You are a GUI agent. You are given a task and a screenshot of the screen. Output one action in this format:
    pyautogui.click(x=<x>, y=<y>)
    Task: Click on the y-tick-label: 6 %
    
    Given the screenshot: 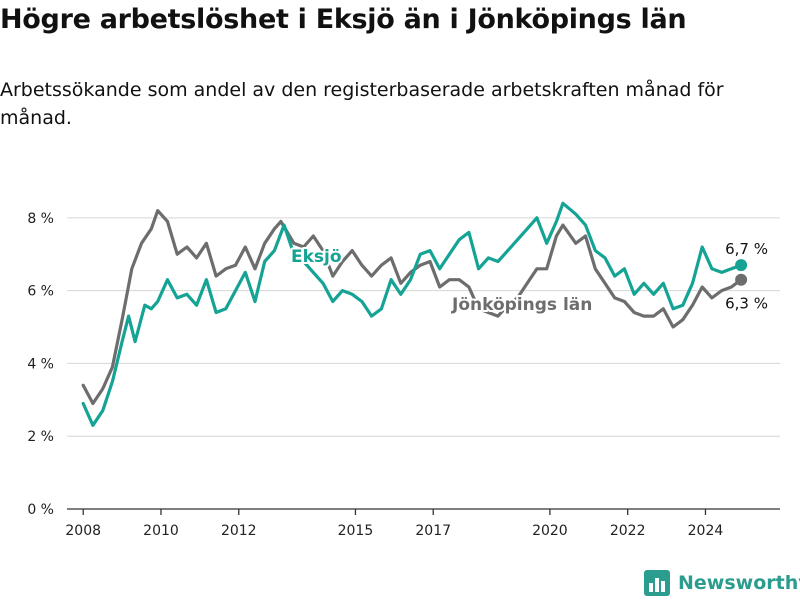 What is the action you would take?
    pyautogui.click(x=40, y=292)
    